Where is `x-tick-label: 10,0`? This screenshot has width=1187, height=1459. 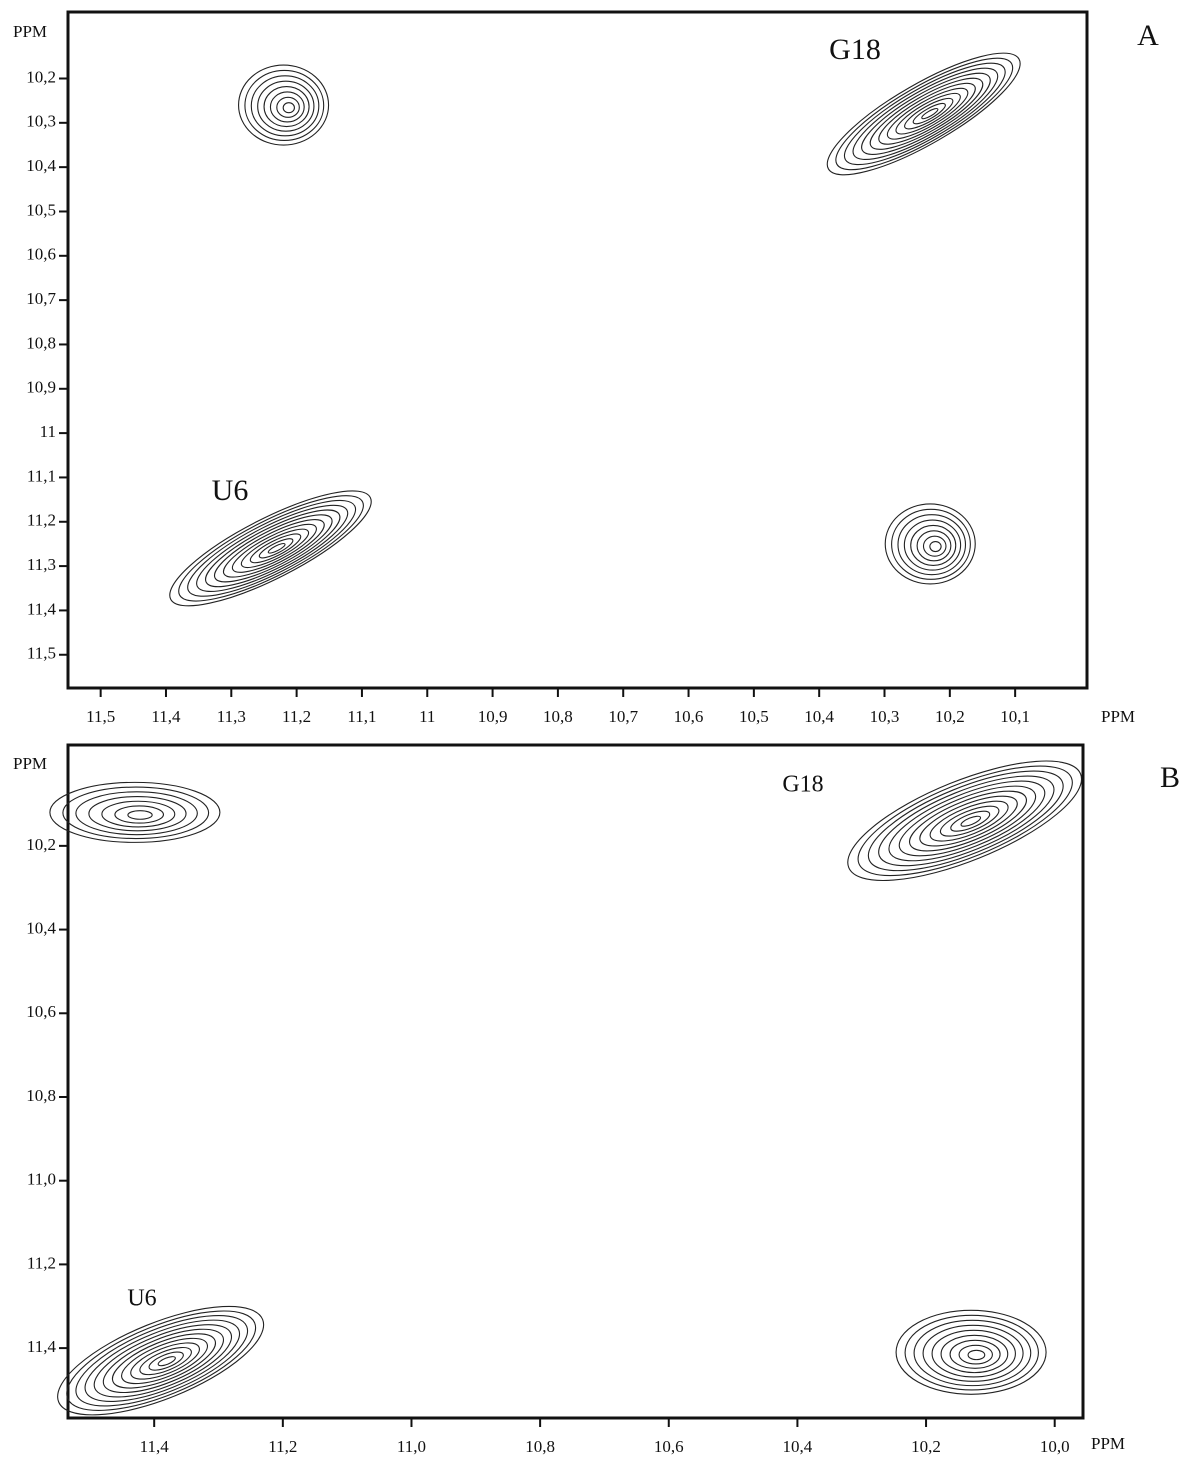
x-tick-label: 10,0 is located at coordinates (1055, 1446).